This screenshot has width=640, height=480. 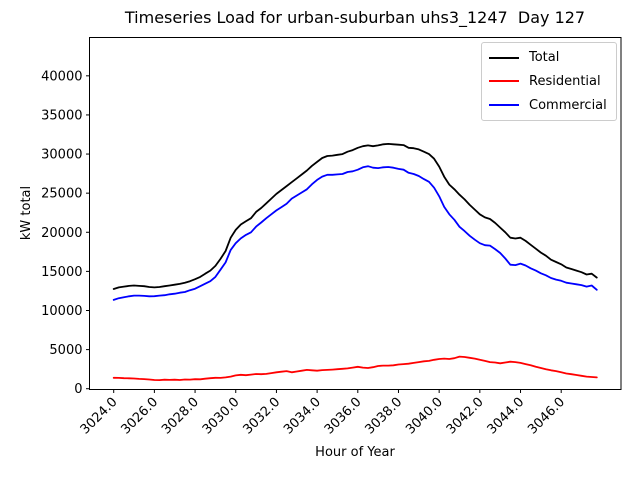 What do you see at coordinates (78, 389) in the screenshot?
I see `y-tick-label: 0` at bounding box center [78, 389].